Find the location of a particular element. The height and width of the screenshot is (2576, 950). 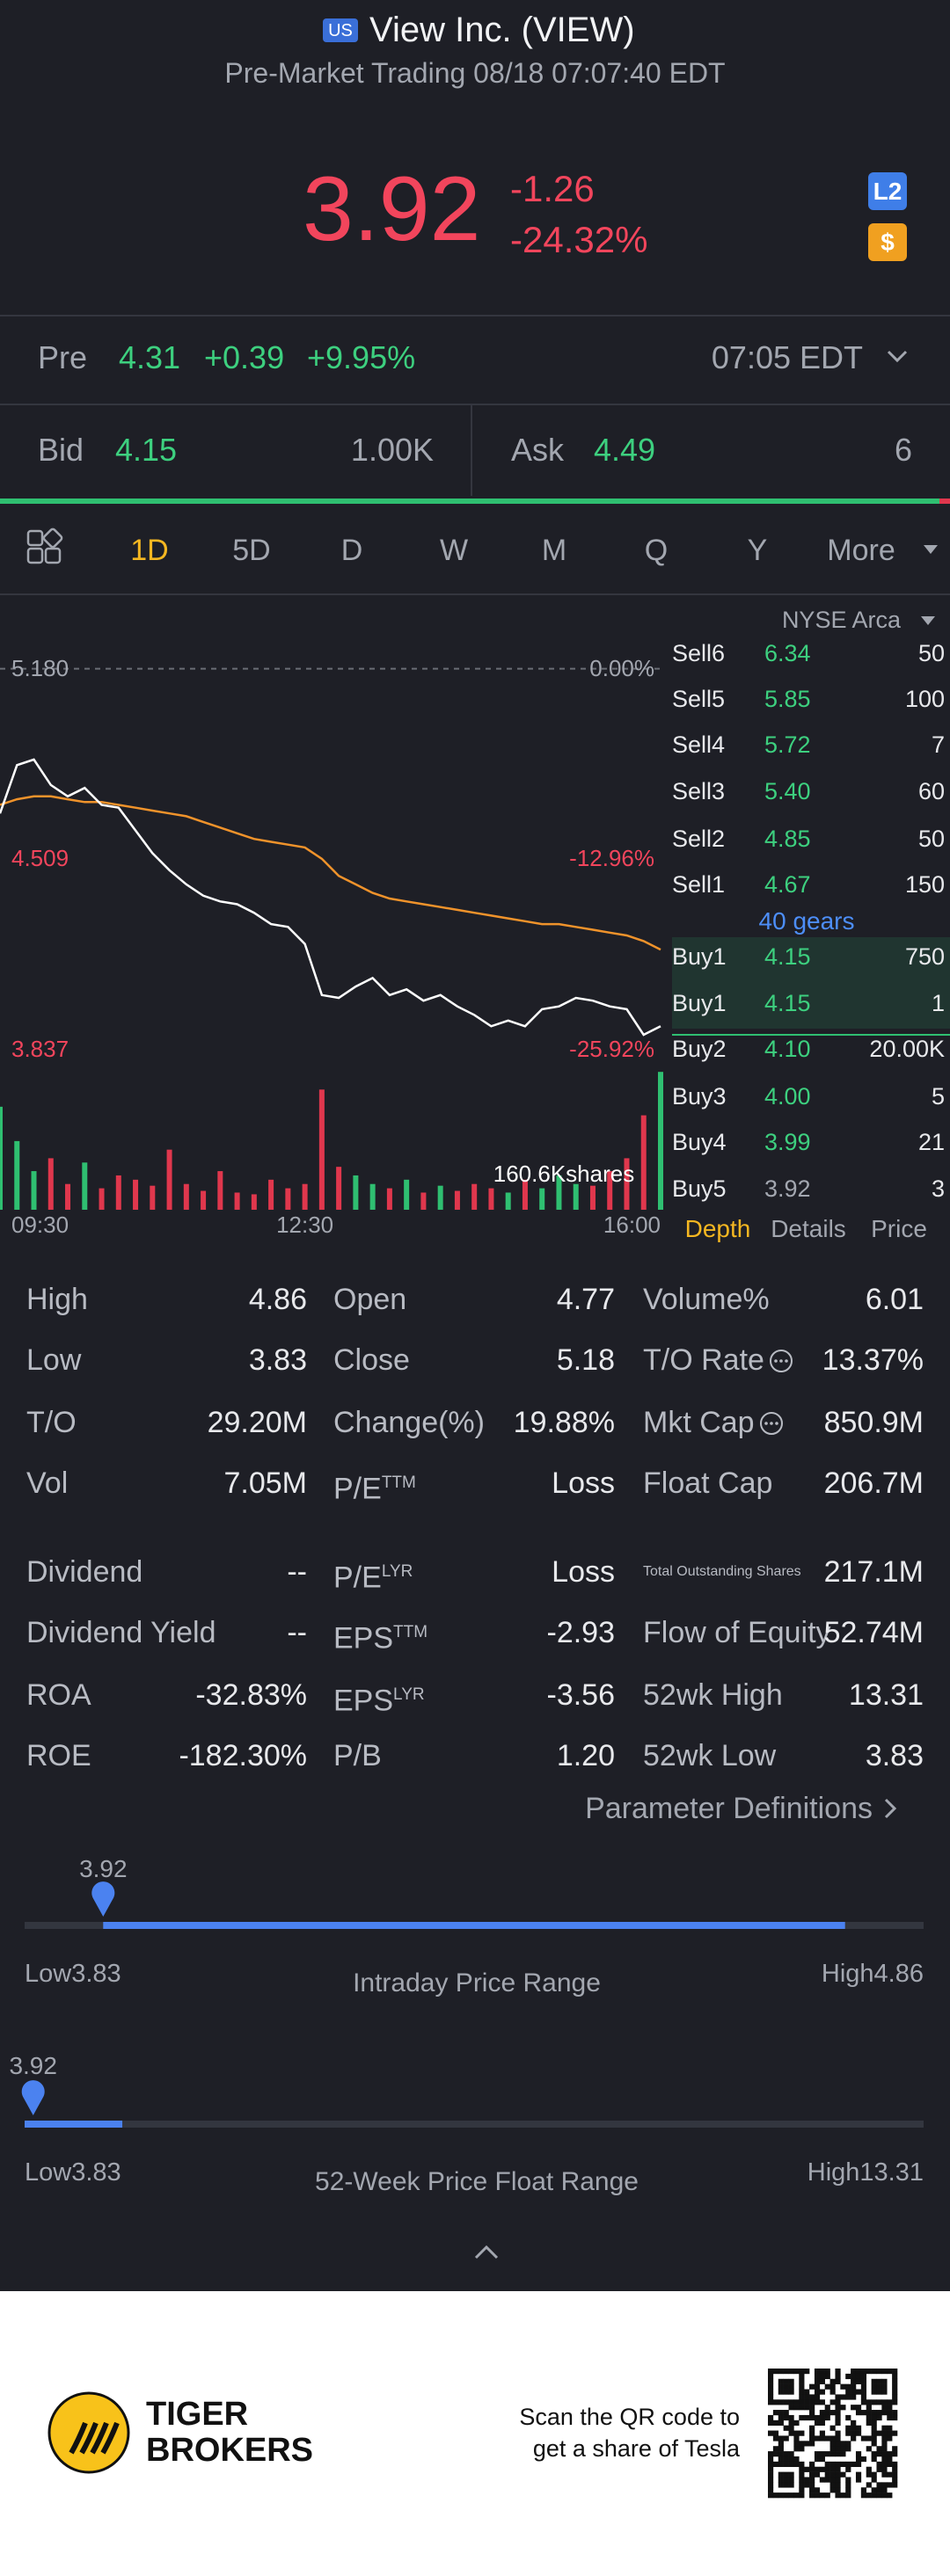

stat-value: 29.20M is located at coordinates (257, 1422).